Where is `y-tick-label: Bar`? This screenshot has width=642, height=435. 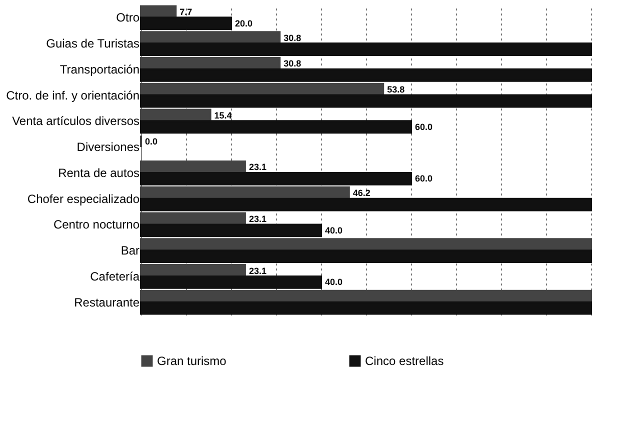
y-tick-label: Bar is located at coordinates (130, 251).